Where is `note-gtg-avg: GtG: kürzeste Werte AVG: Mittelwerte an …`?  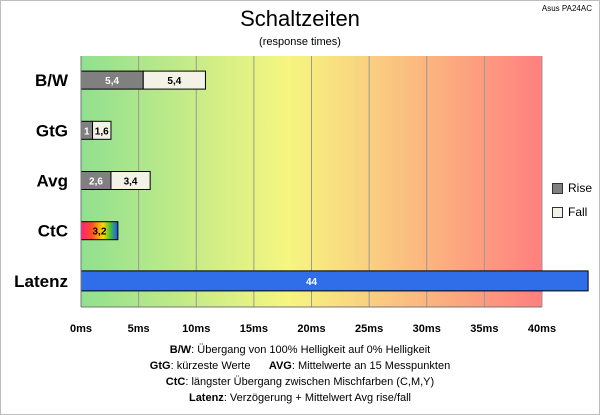 note-gtg-avg: GtG: kürzeste Werte AVG: Mittelwerte an … is located at coordinates (300, 366).